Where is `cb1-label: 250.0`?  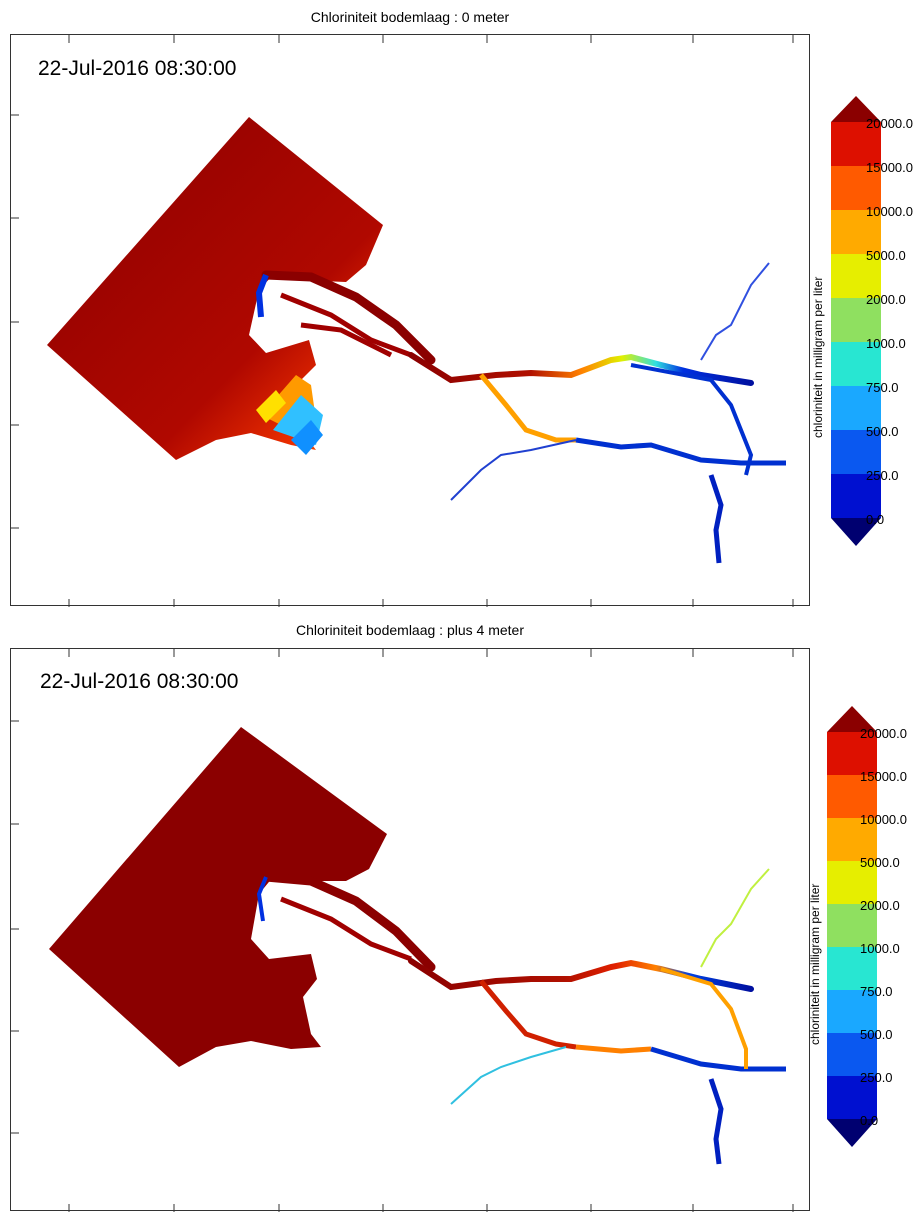
cb1-label: 250.0 is located at coordinates (882, 475).